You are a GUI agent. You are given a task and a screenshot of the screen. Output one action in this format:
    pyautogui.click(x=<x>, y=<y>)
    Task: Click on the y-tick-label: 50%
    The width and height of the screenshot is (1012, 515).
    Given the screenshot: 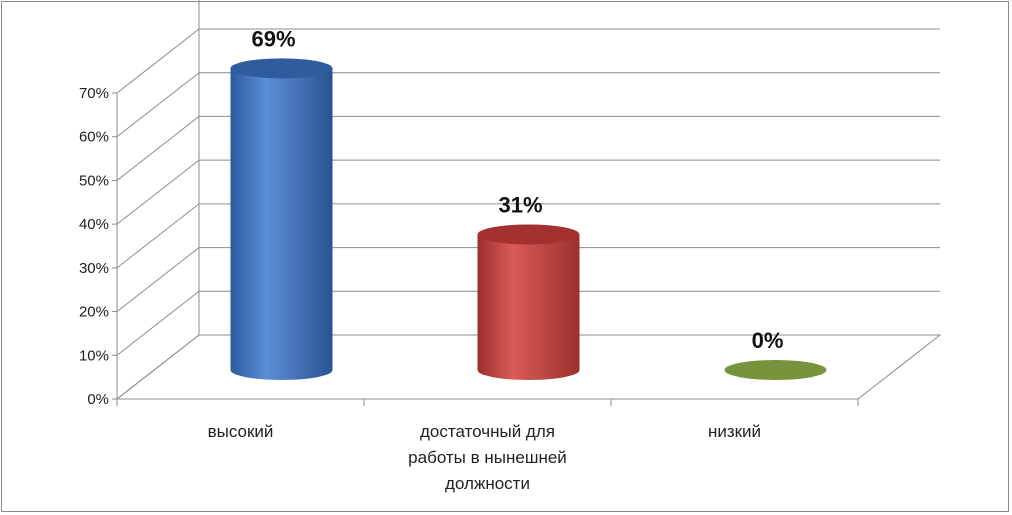 What is the action you would take?
    pyautogui.click(x=94, y=180)
    